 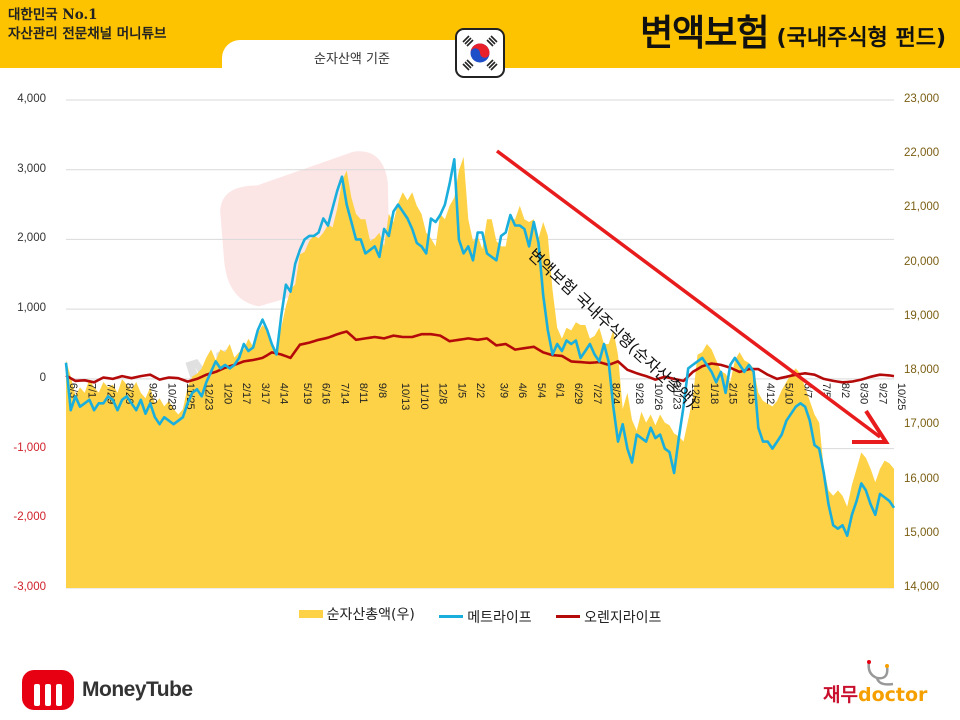 I want to click on left-y-tick: 0, so click(x=42, y=377).